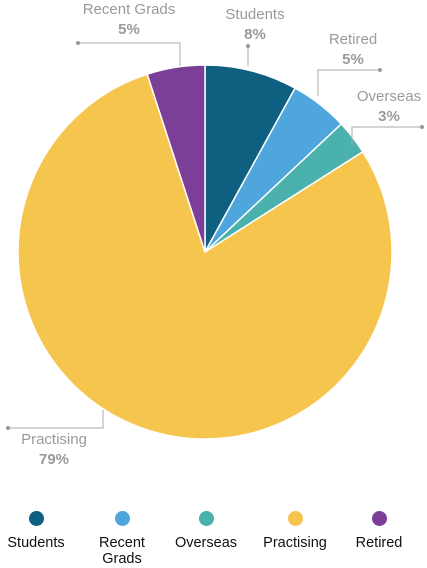 Image resolution: width=427 pixels, height=568 pixels. What do you see at coordinates (40, 529) in the screenshot?
I see `legend-item: Students` at bounding box center [40, 529].